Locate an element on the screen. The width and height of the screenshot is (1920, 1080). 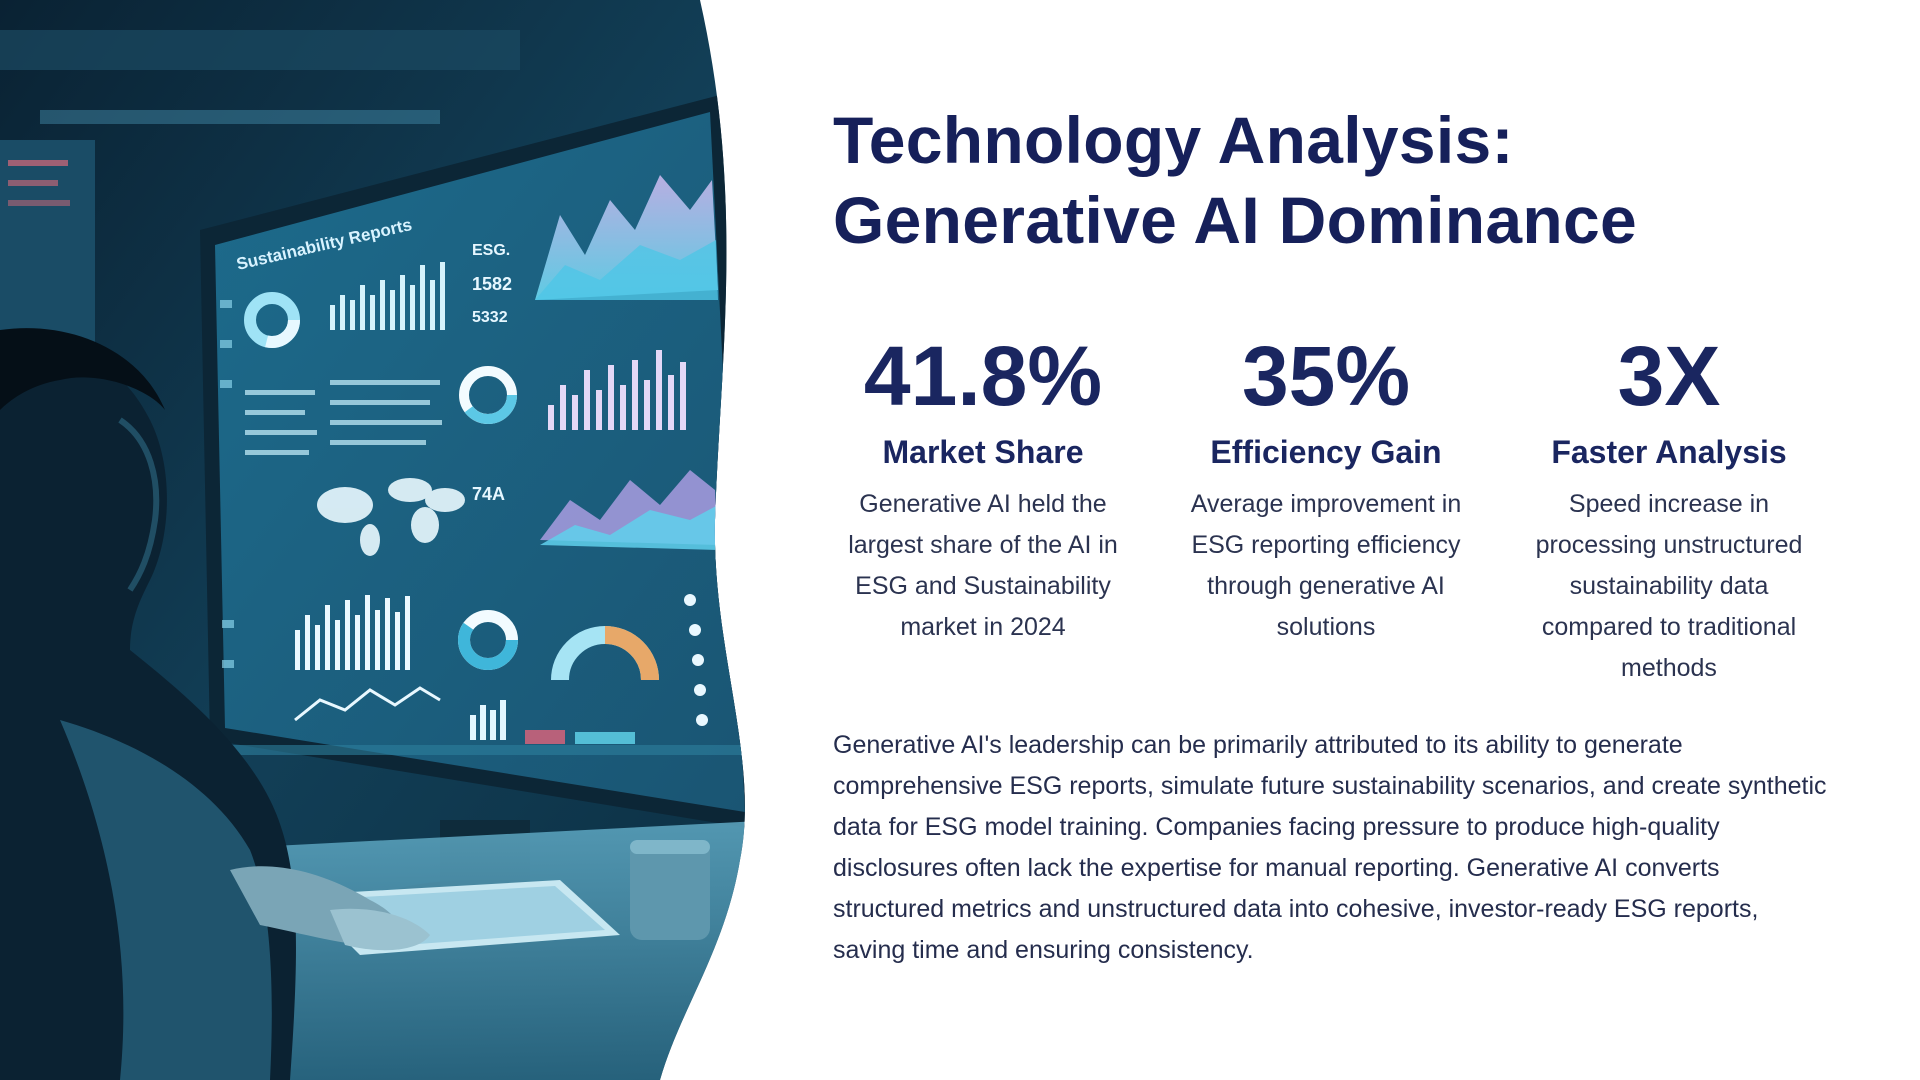
svg-text: 5332 is located at coordinates (490, 317).